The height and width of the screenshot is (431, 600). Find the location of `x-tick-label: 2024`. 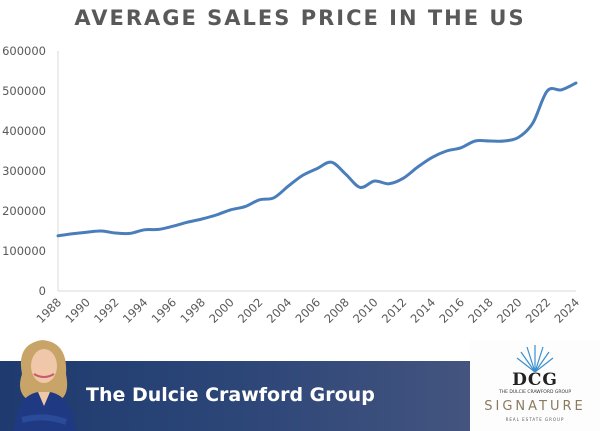

x-tick-label: 2024 is located at coordinates (567, 310).